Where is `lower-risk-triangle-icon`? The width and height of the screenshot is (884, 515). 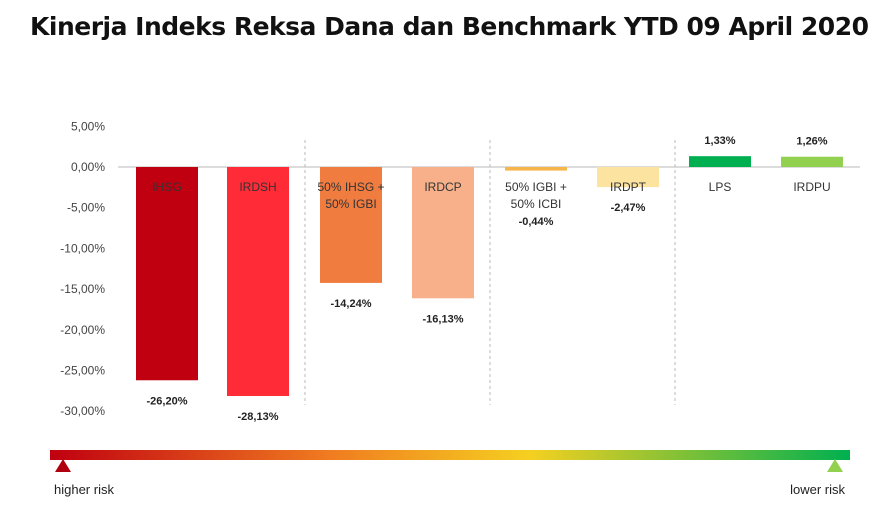 lower-risk-triangle-icon is located at coordinates (835, 465).